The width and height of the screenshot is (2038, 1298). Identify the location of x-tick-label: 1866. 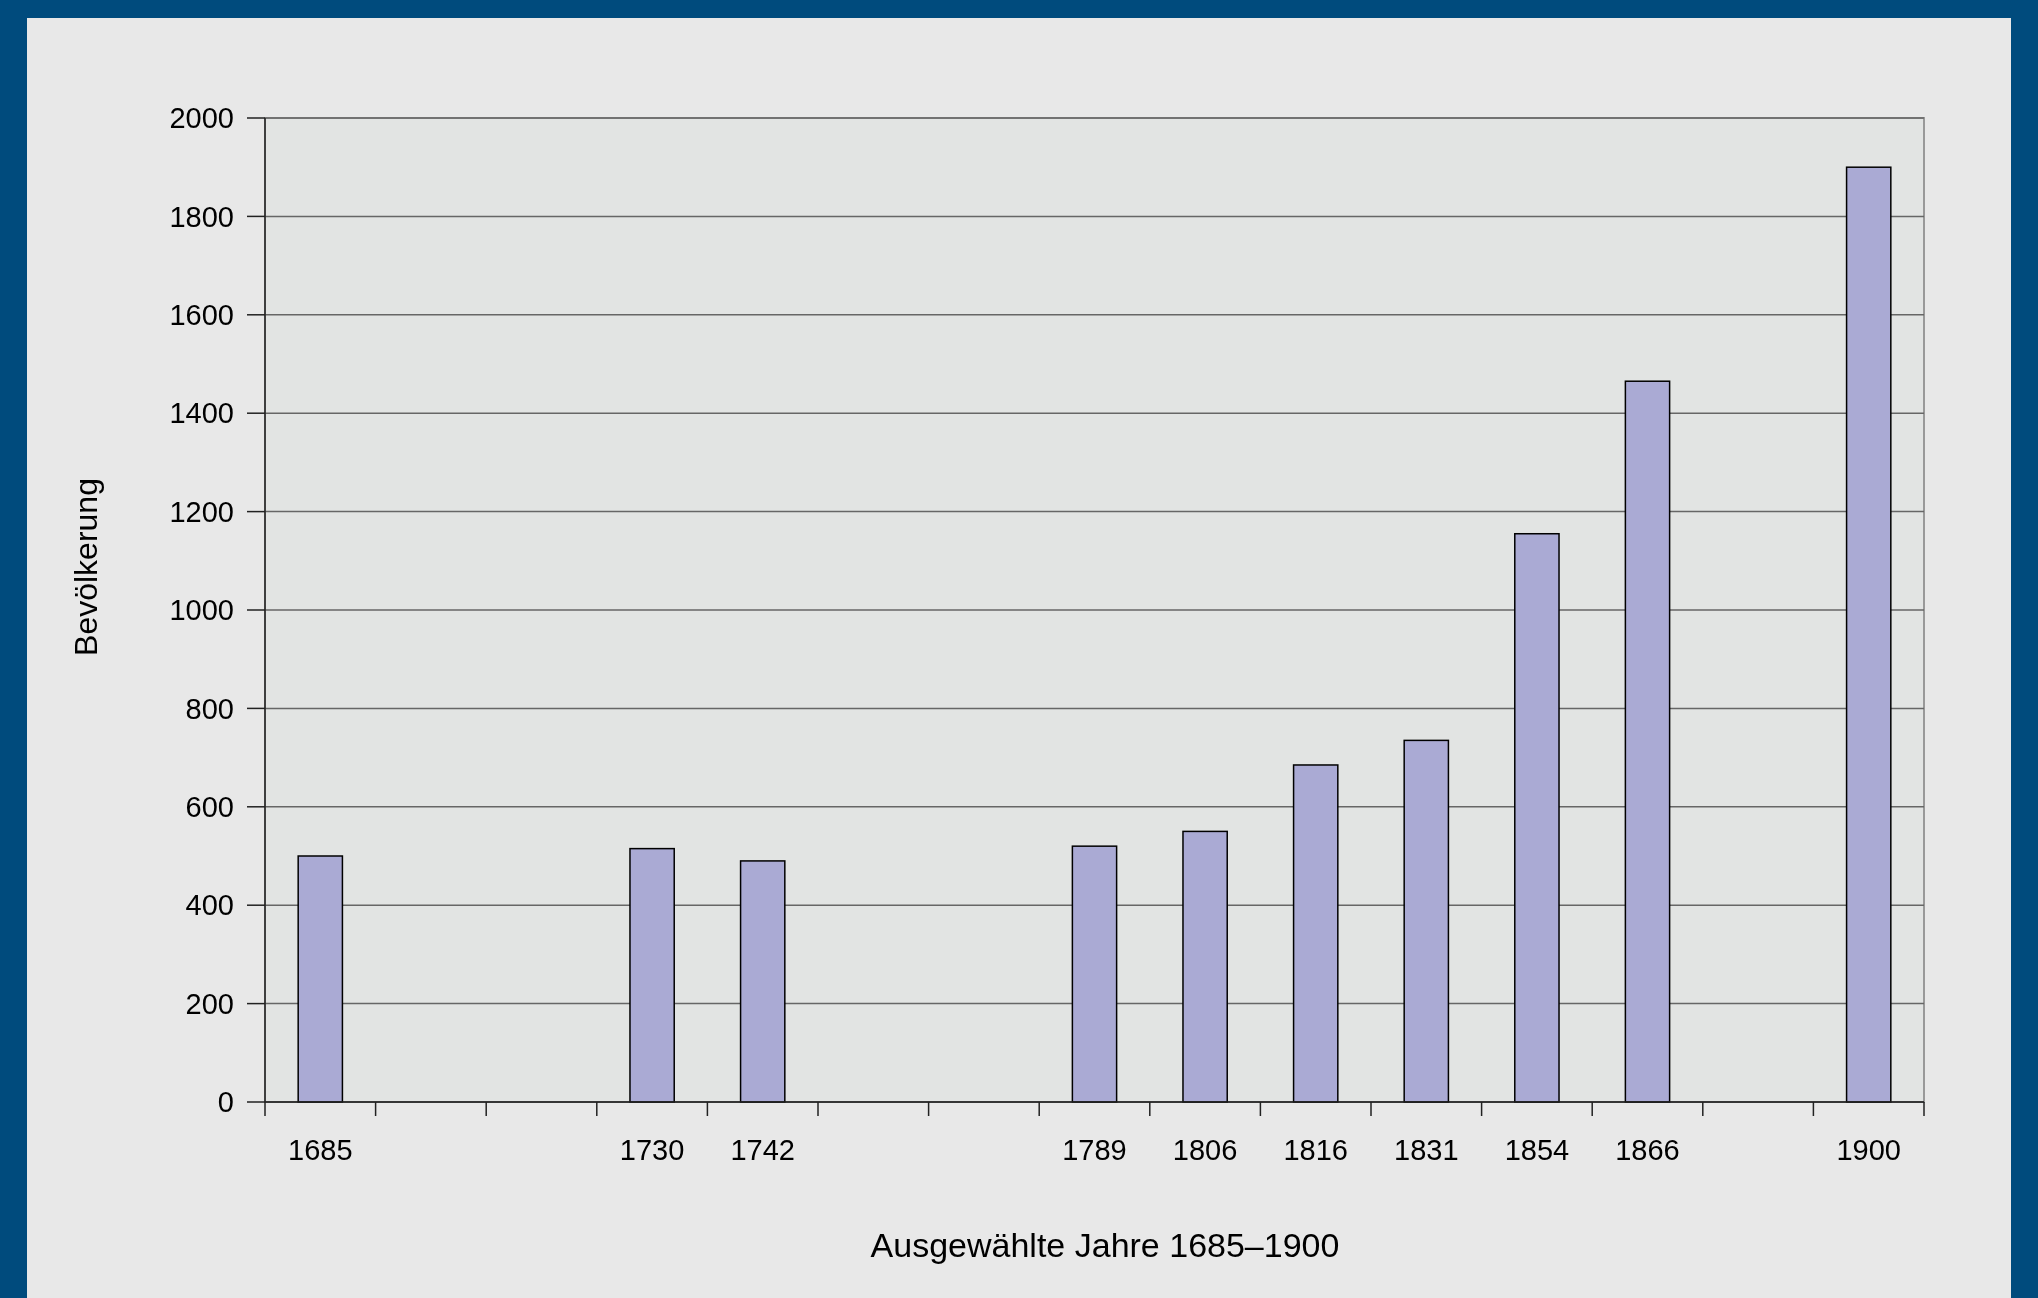
(1647, 1150).